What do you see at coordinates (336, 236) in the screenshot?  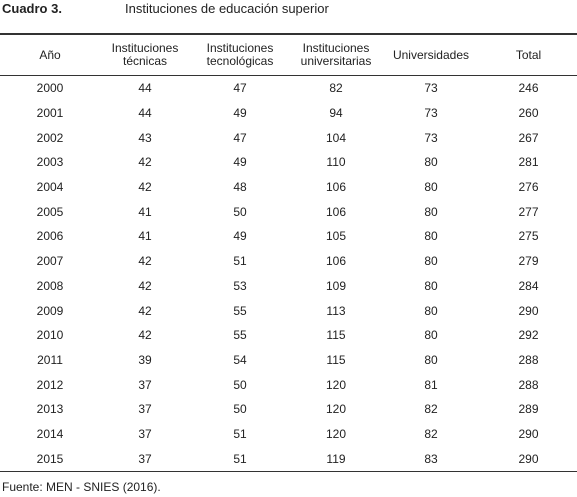 I see `table-cell: 105` at bounding box center [336, 236].